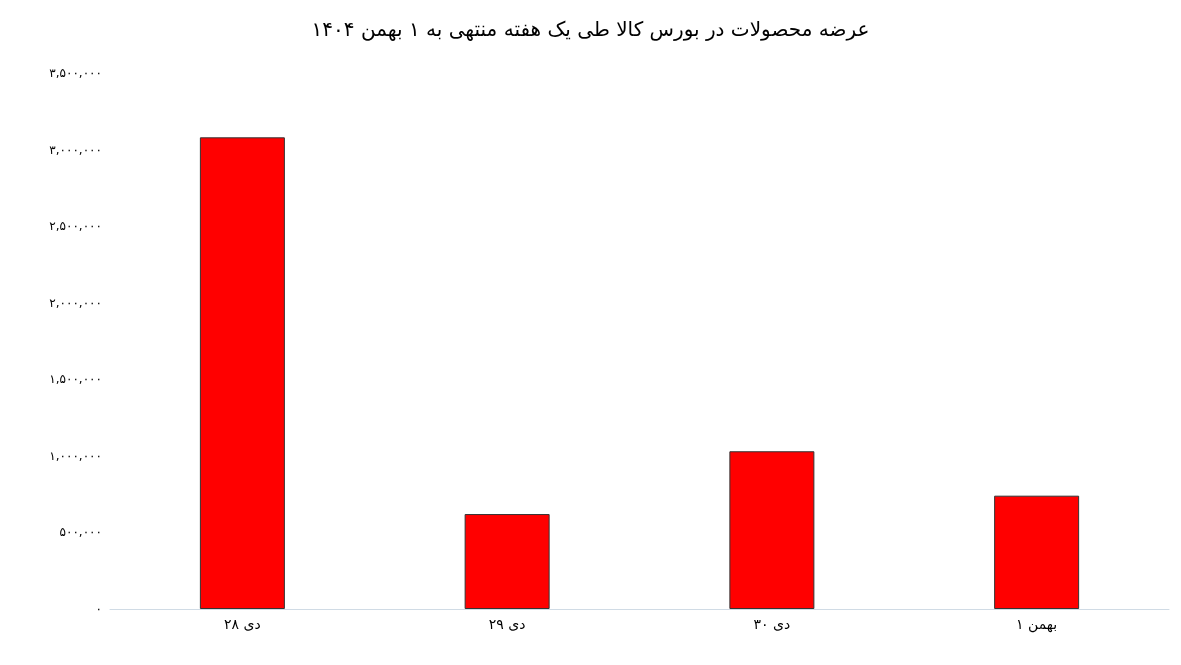 The image size is (1181, 665). What do you see at coordinates (75, 226) in the screenshot?
I see `y-tick-label: ۲,۵۰۰,۰۰۰` at bounding box center [75, 226].